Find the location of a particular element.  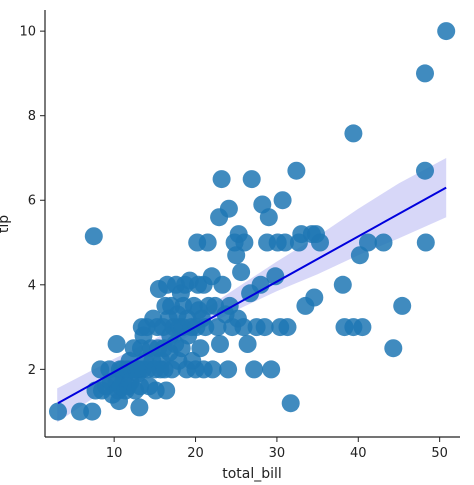

y-tick-label: 2 is located at coordinates (32, 370).